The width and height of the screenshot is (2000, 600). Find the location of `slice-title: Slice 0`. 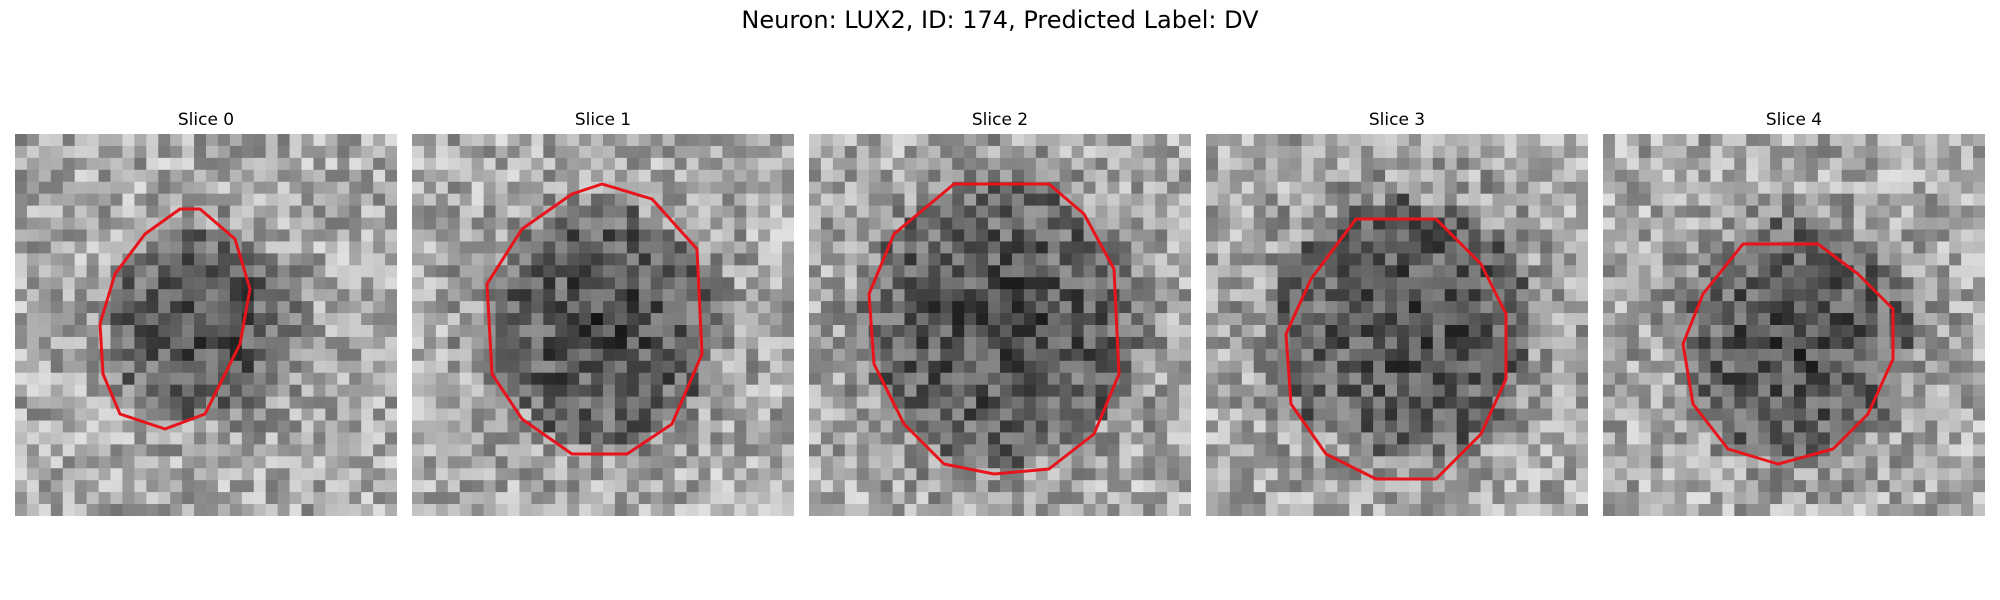

slice-title: Slice 0 is located at coordinates (206, 120).